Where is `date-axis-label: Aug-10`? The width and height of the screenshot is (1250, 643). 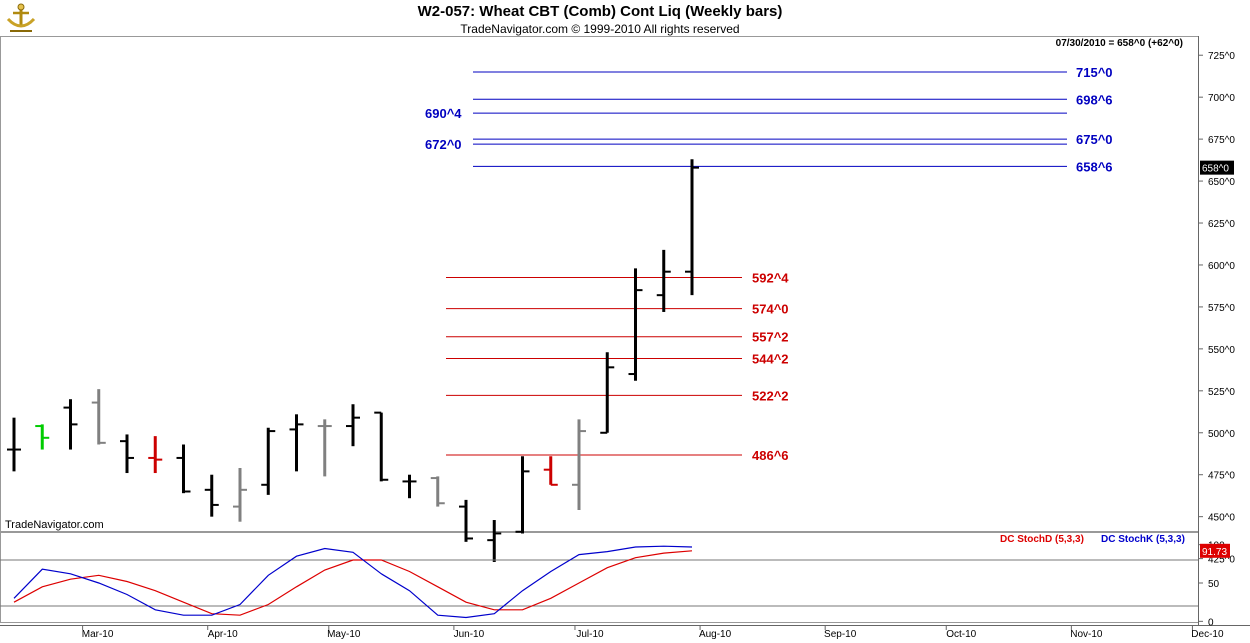
date-axis-label: Aug-10 is located at coordinates (715, 634).